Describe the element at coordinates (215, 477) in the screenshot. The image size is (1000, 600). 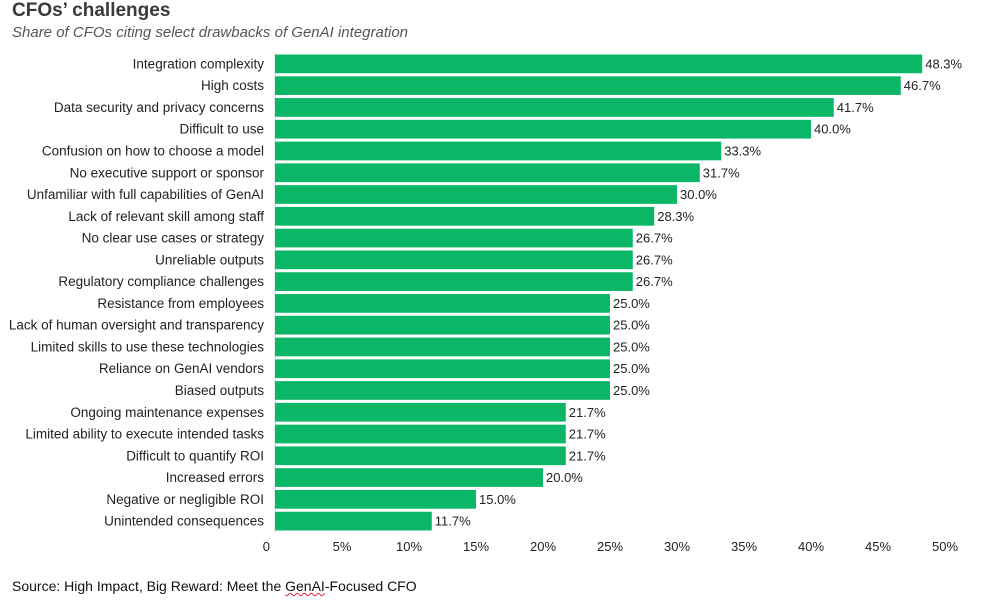
I see `category-label: Increased errors` at that location.